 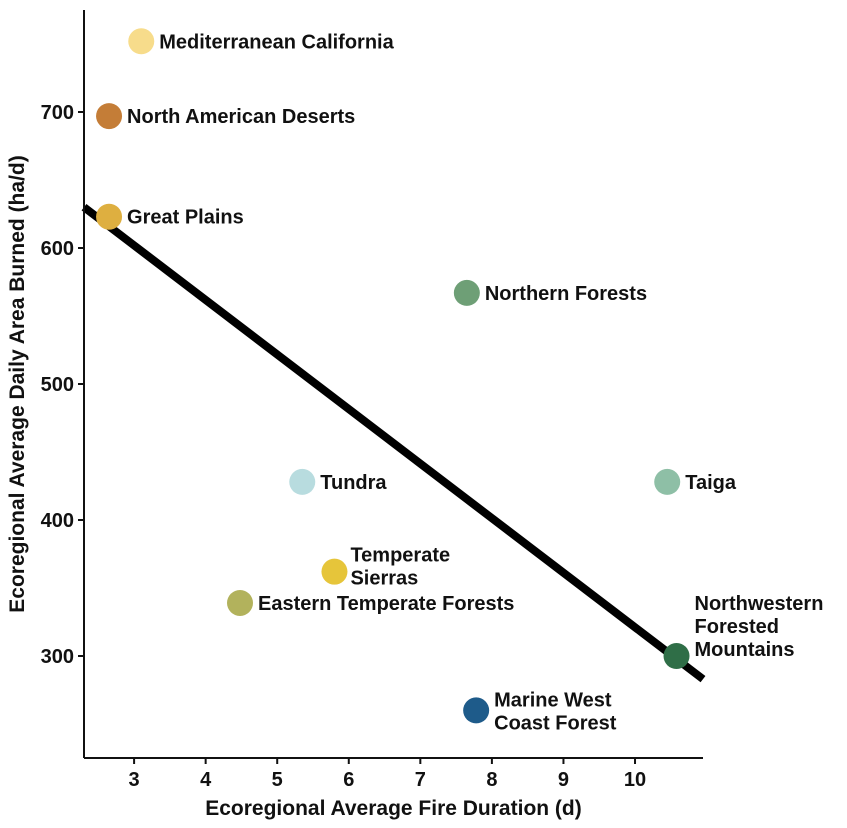 What do you see at coordinates (241, 117) in the screenshot?
I see `point-label: North American Deserts` at bounding box center [241, 117].